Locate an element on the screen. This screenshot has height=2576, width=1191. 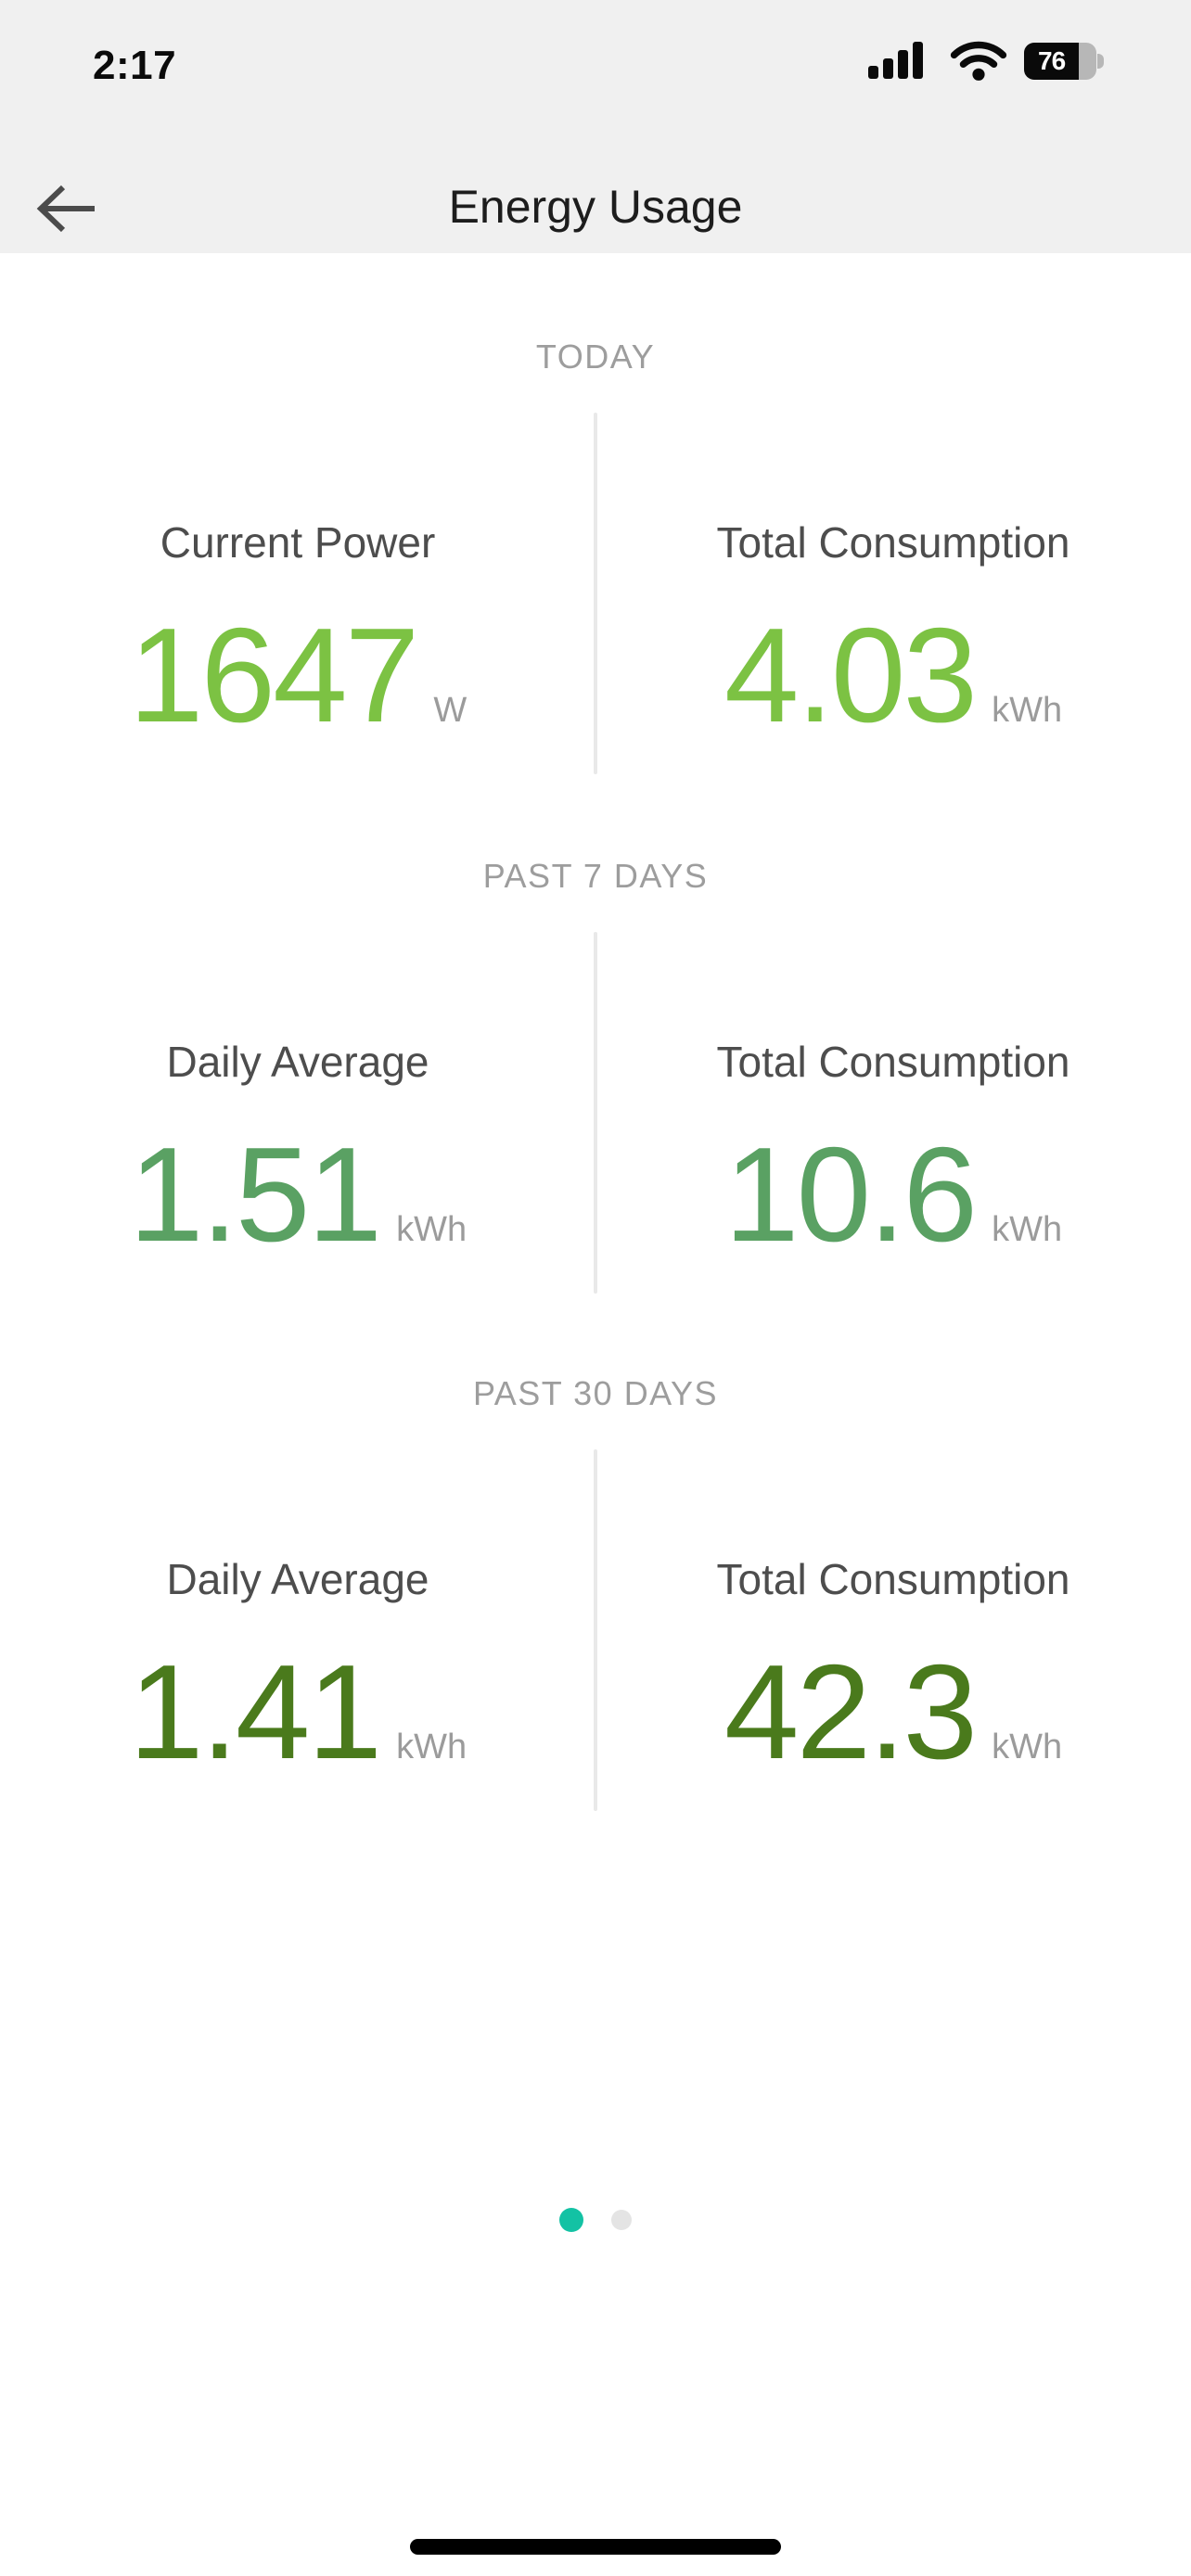
metric-value-row: 1.41 kWh is located at coordinates (298, 1712).